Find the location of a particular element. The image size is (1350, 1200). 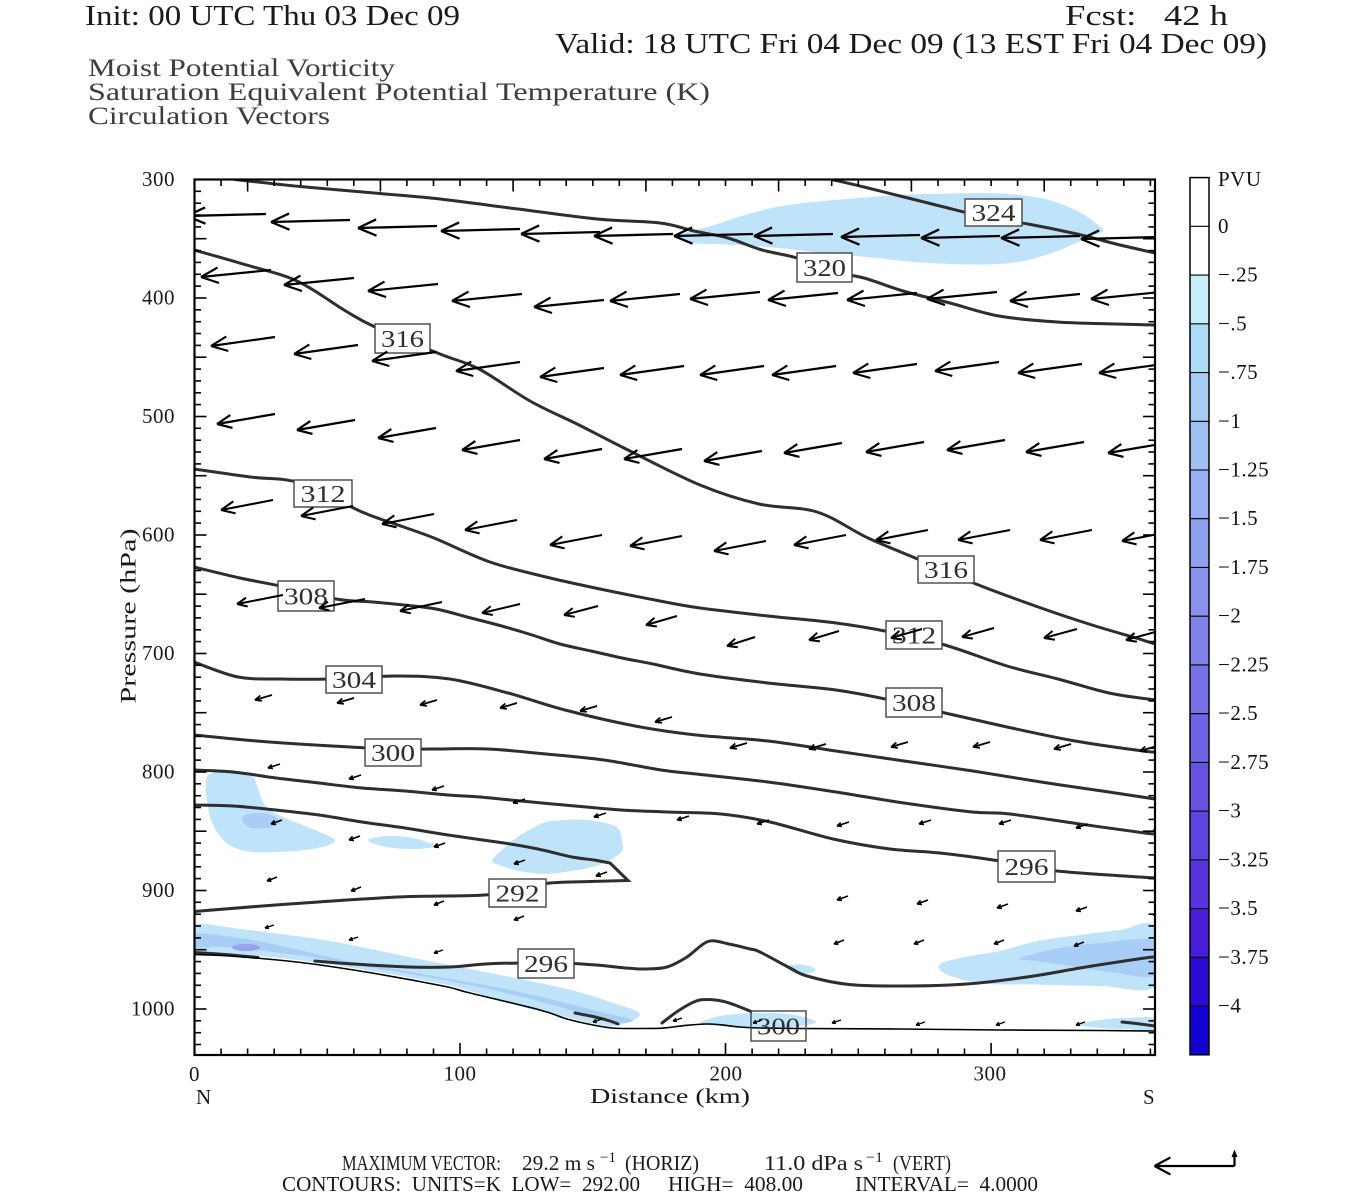

svg-text: HIGH= 408.00 is located at coordinates (735, 1184).